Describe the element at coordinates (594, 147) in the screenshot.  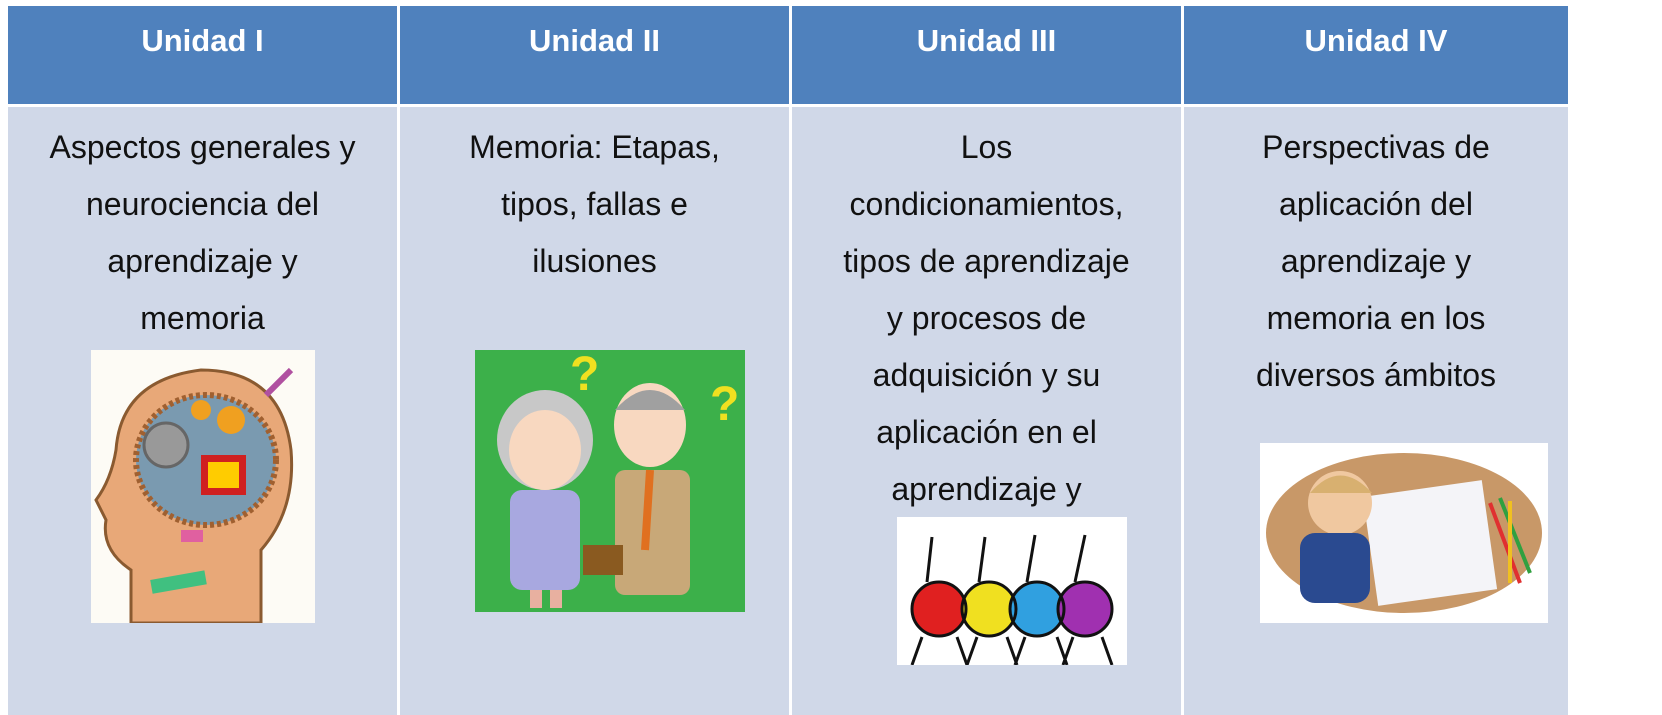
I see `text-line: Memoria: Etapas,` at that location.